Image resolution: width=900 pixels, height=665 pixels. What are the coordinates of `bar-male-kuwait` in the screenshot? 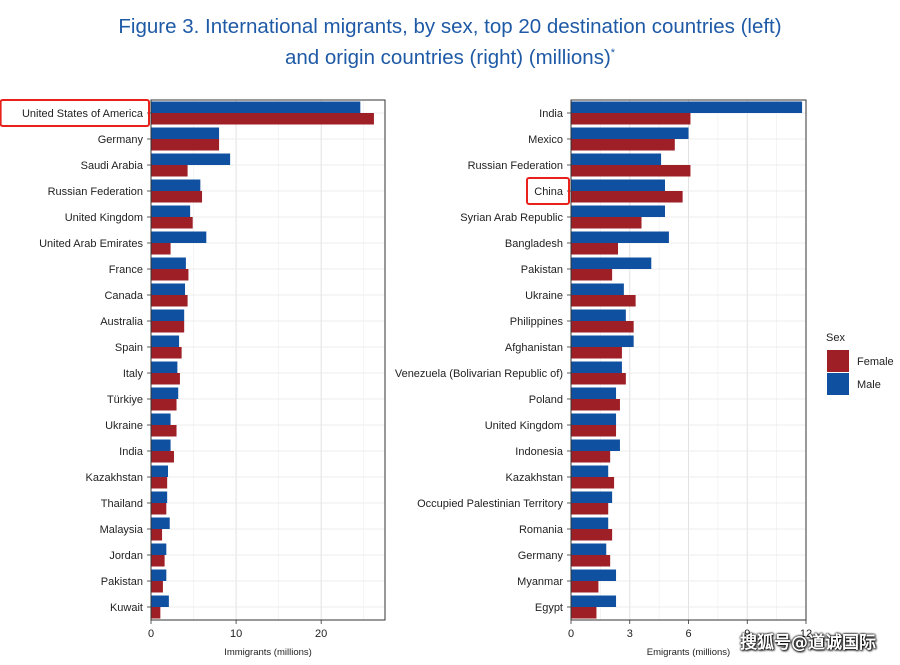 It's located at (160, 601).